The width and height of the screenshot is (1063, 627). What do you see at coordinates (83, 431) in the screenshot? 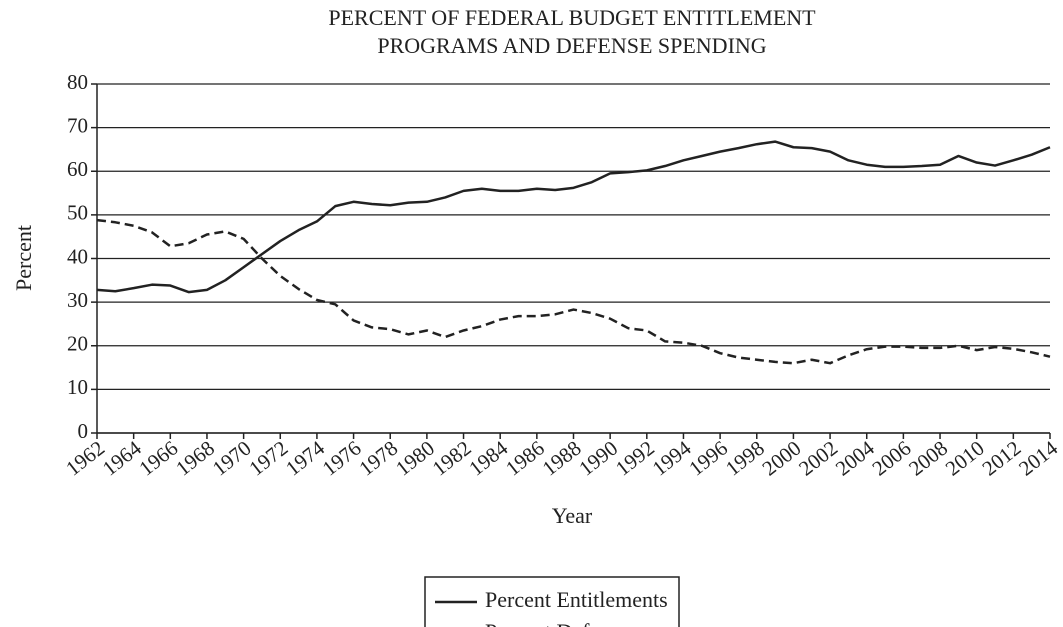
I see `y-tick-label: 0` at bounding box center [83, 431].